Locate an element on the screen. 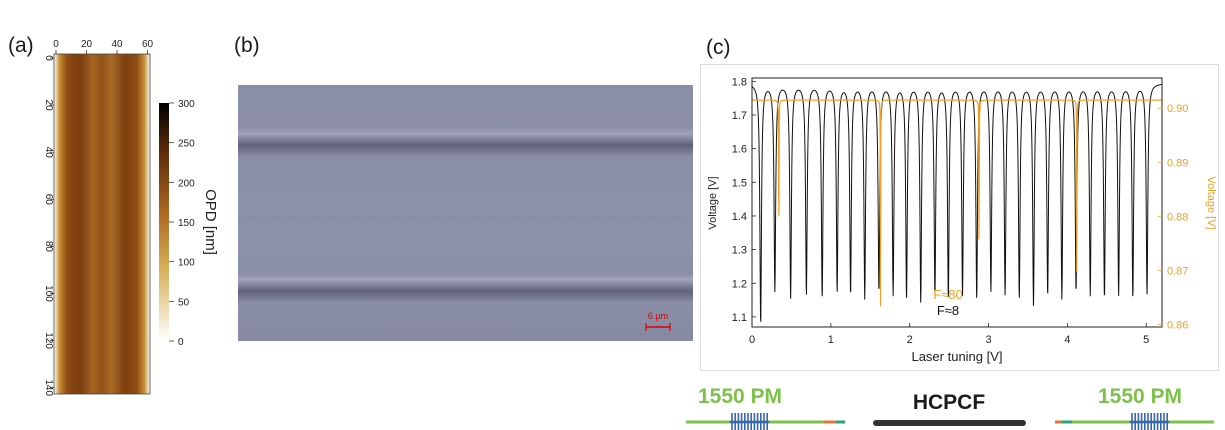 The height and width of the screenshot is (430, 1225). opd-map-frame is located at coordinates (102, 224).